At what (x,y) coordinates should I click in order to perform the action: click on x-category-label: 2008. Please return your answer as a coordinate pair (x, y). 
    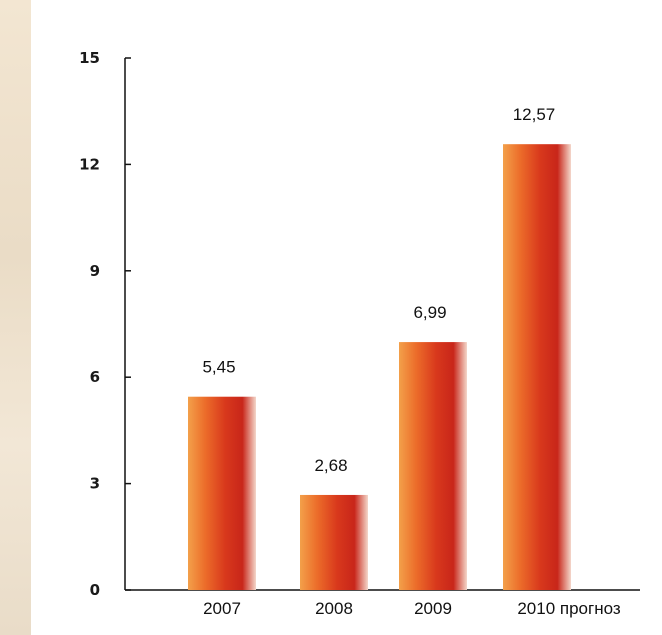
    Looking at the image, I should click on (334, 608).